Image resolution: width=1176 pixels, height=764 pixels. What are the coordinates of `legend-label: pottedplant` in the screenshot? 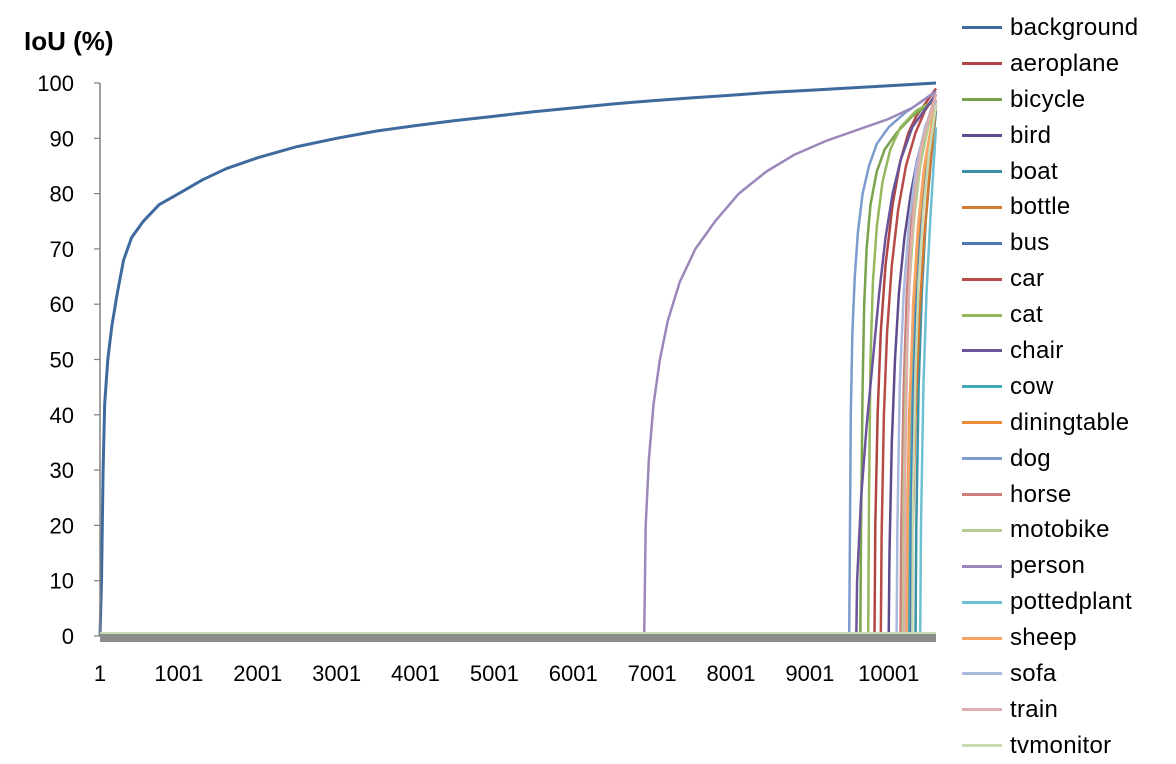 It's located at (1071, 602).